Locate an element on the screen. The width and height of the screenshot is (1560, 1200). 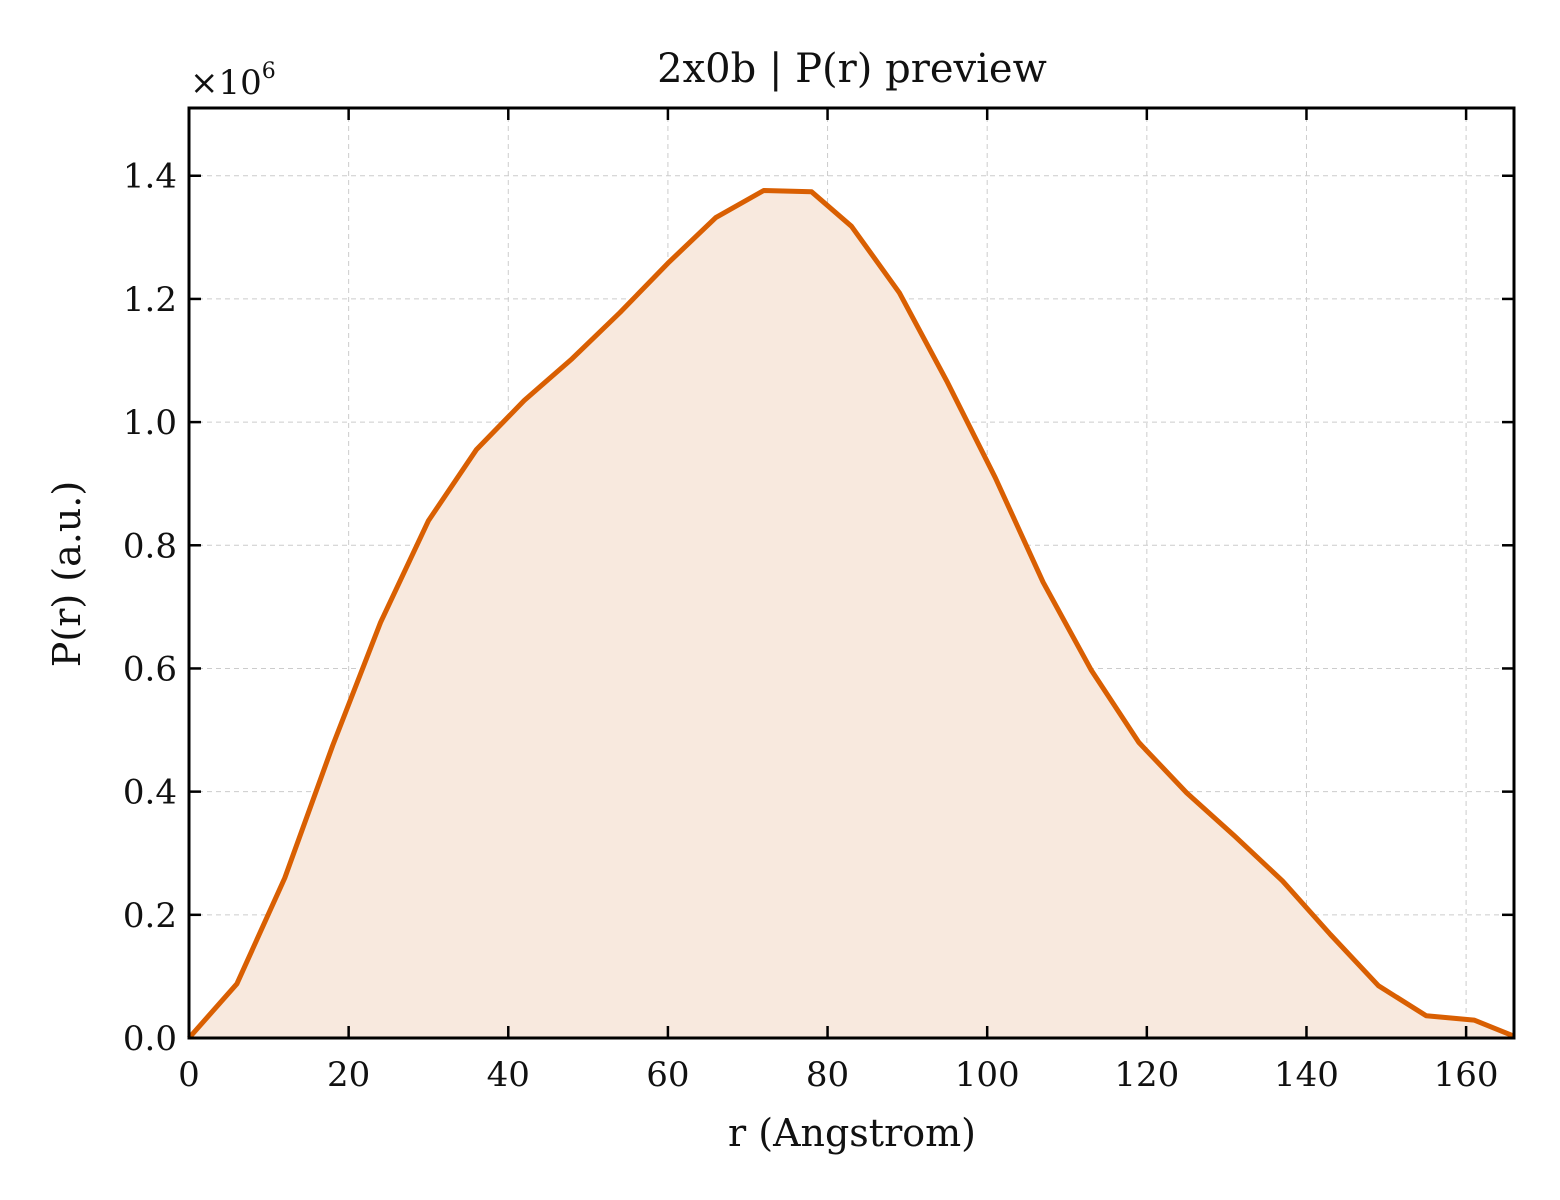
y-tick-label: 0.6 is located at coordinates (150, 669).